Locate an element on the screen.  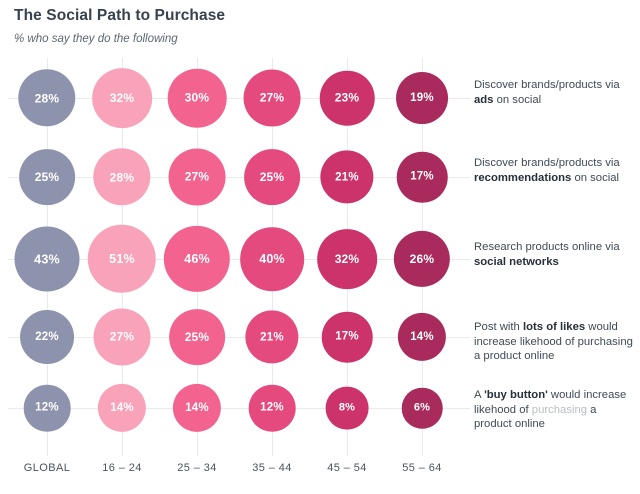
bubble-data-point: 51% is located at coordinates (122, 259).